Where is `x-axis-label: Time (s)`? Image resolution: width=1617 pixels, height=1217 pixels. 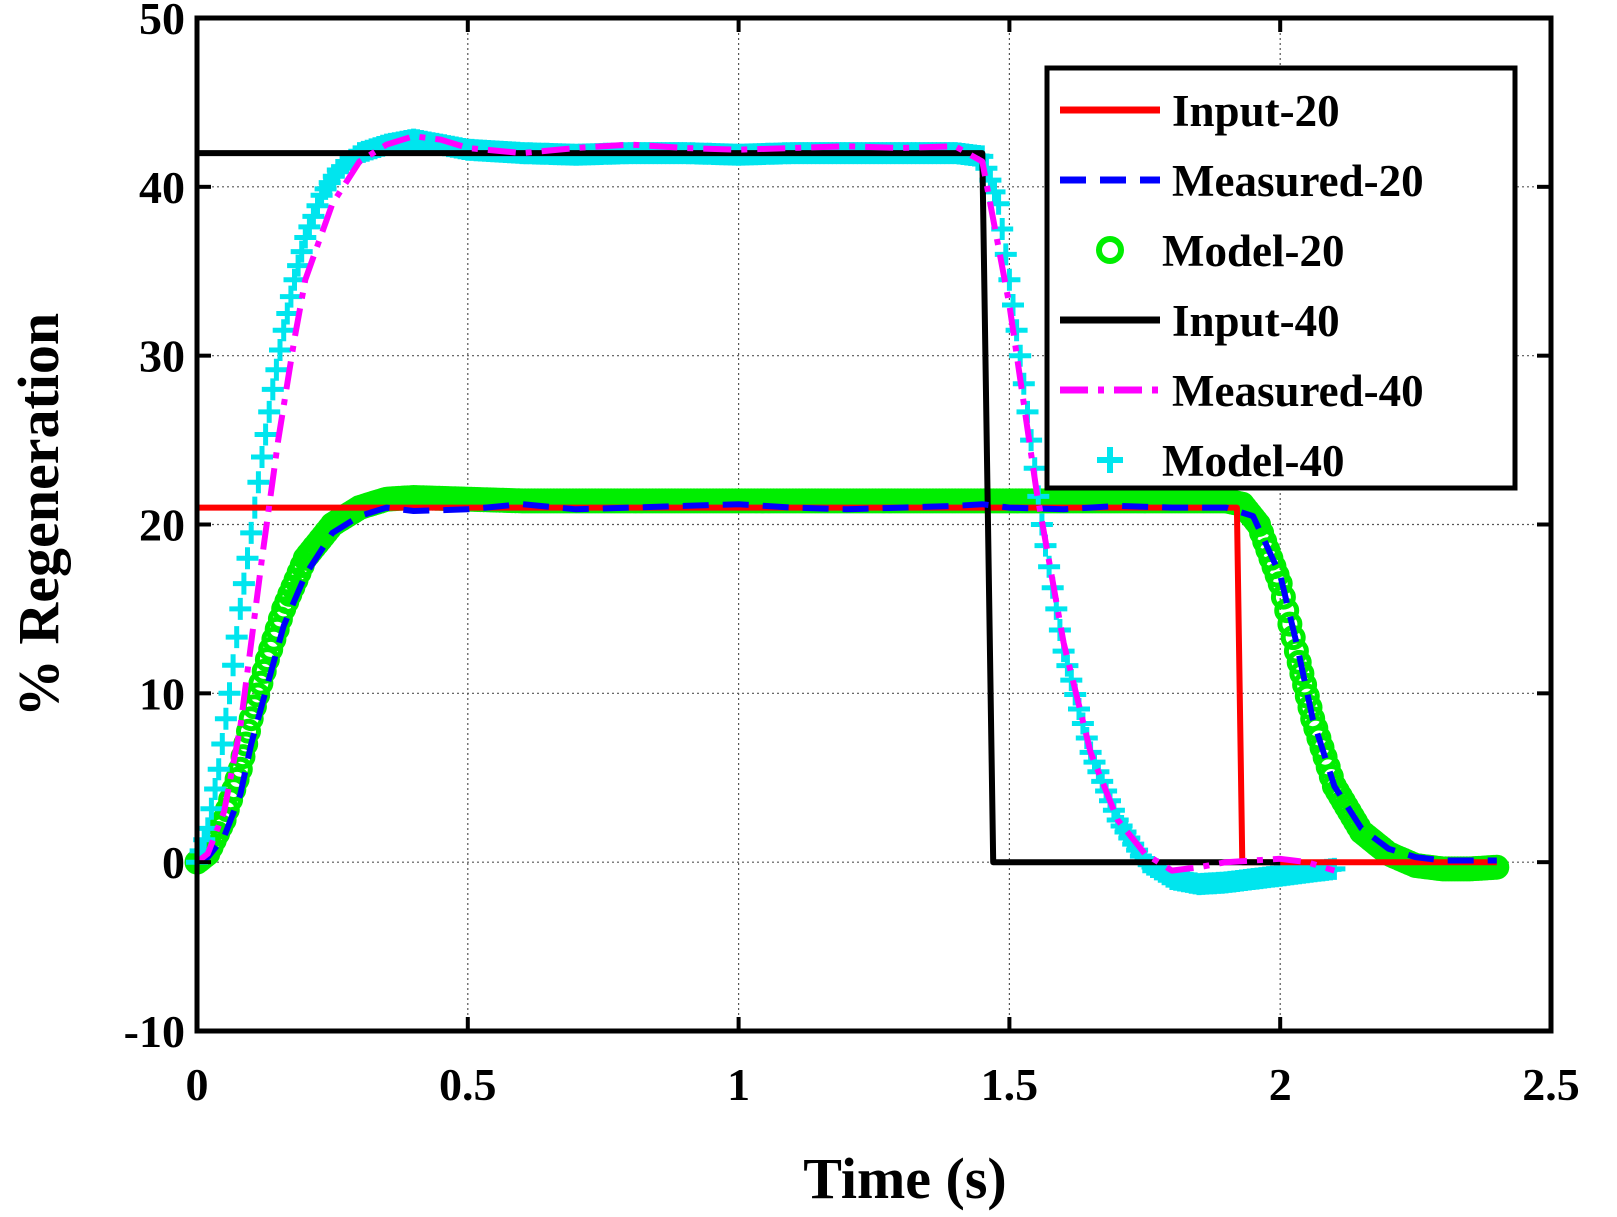
x-axis-label: Time (s) is located at coordinates (905, 1178).